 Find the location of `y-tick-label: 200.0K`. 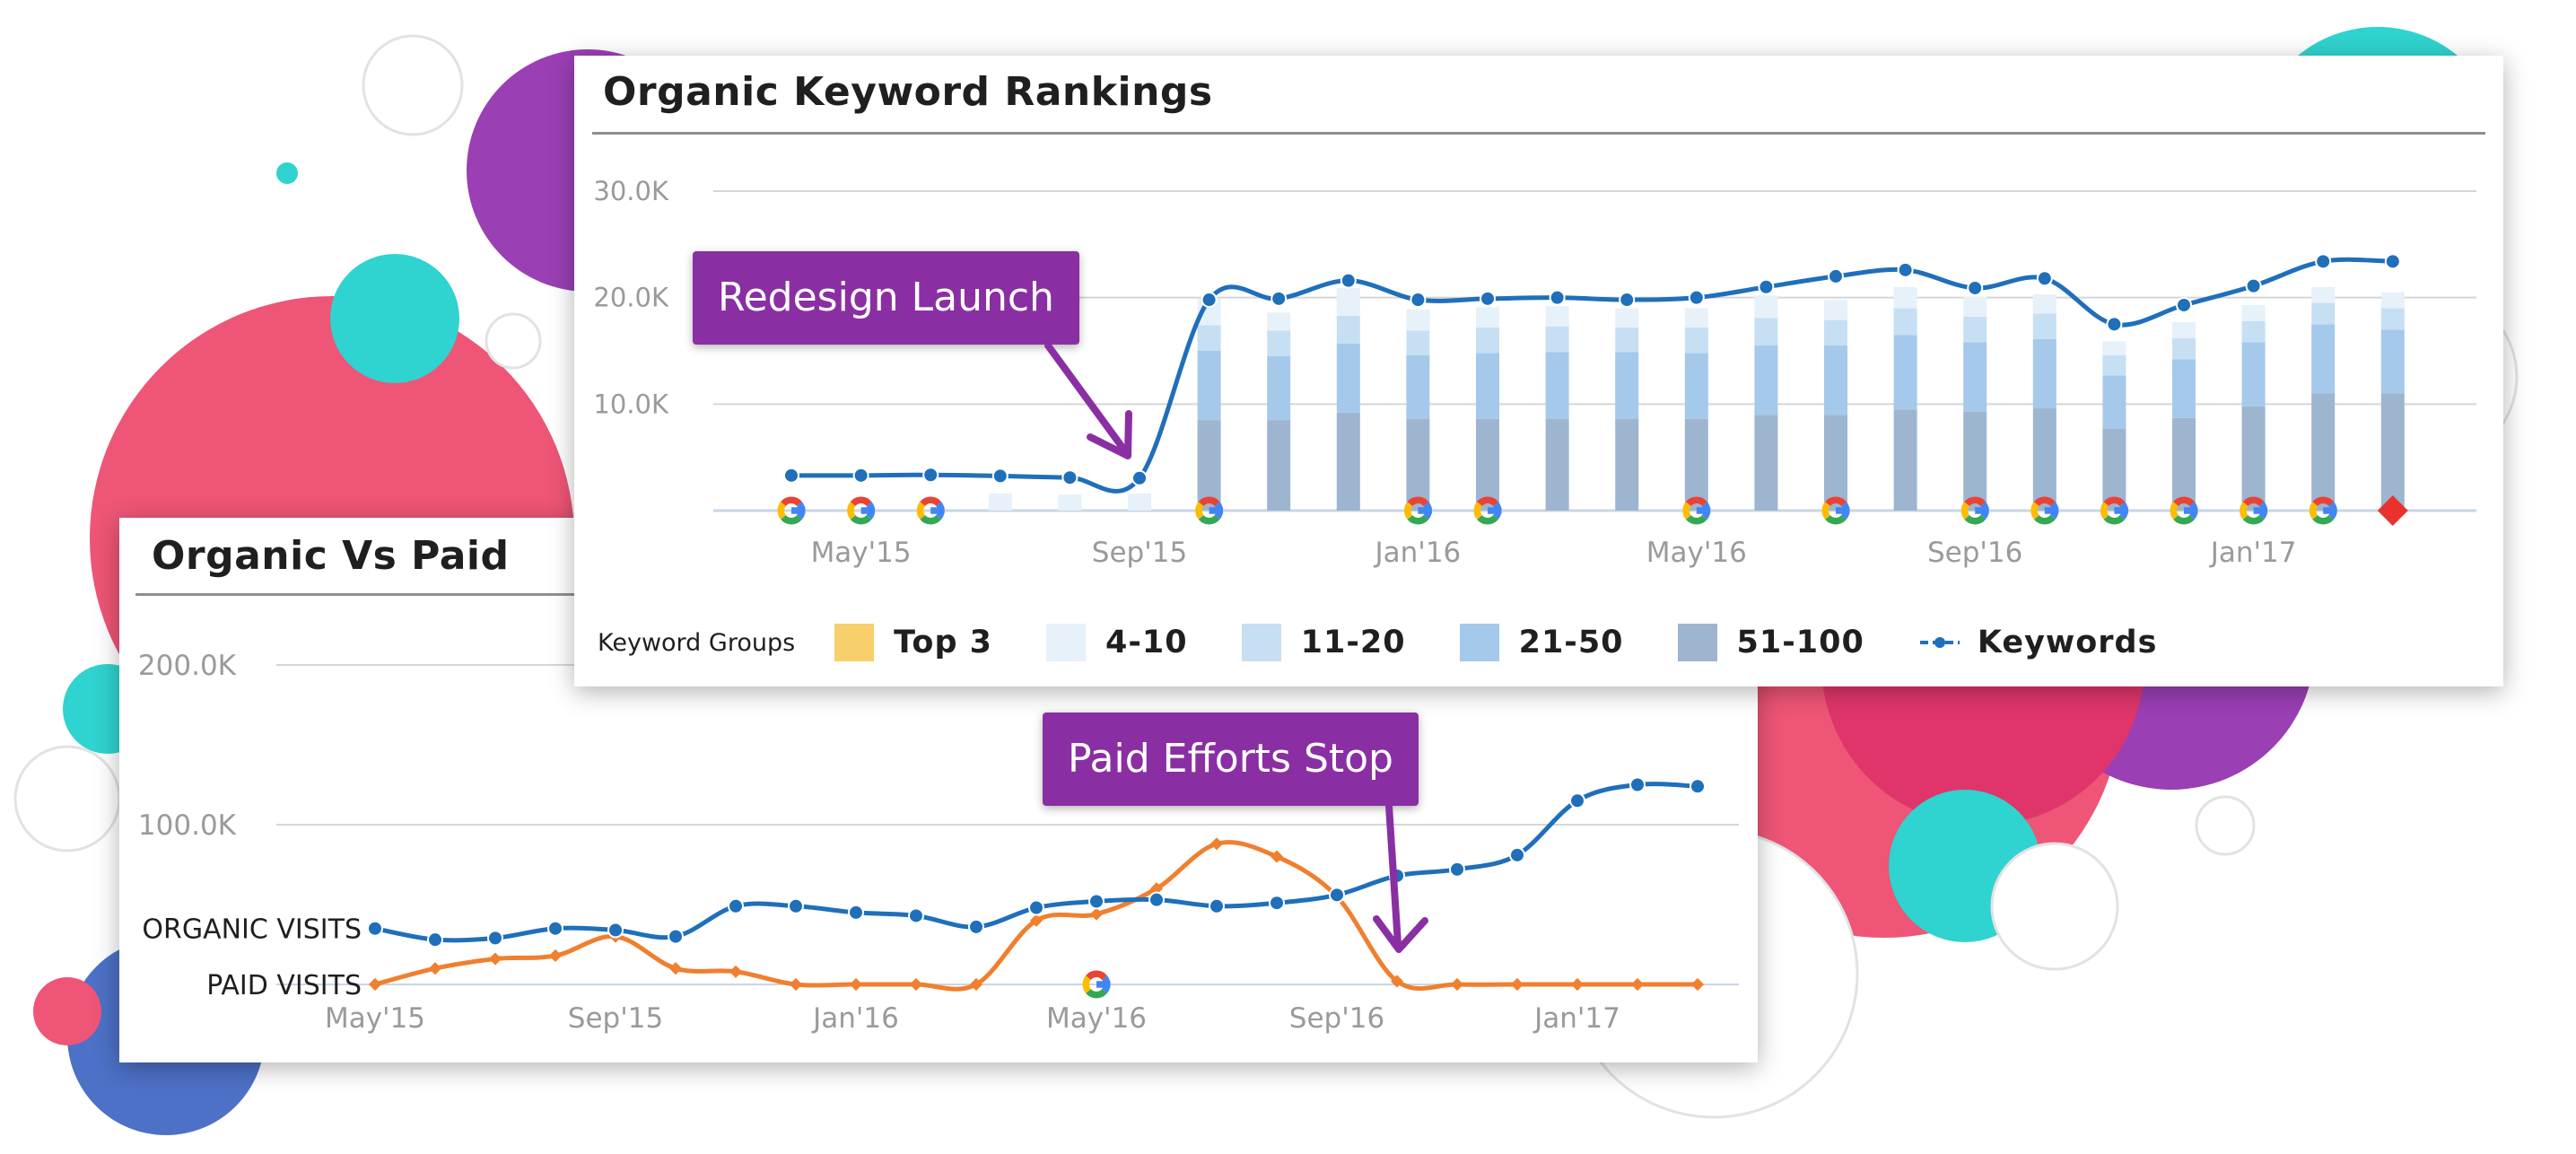

y-tick-label: 200.0K is located at coordinates (188, 666).